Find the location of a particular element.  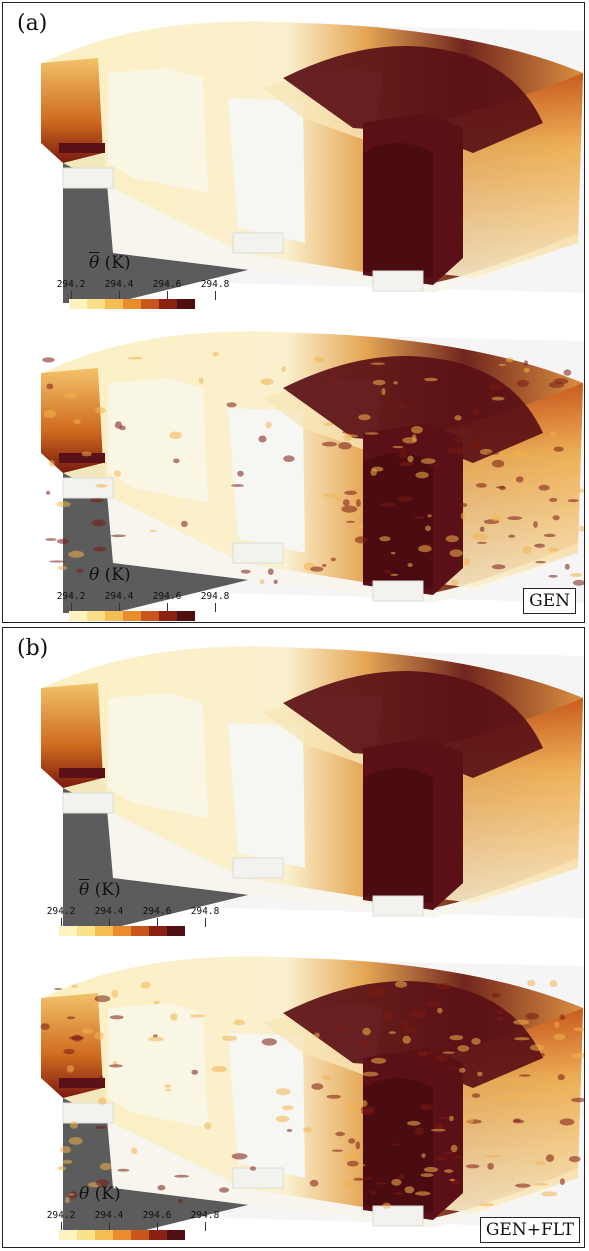

hot-plume is located at coordinates (413, 99).